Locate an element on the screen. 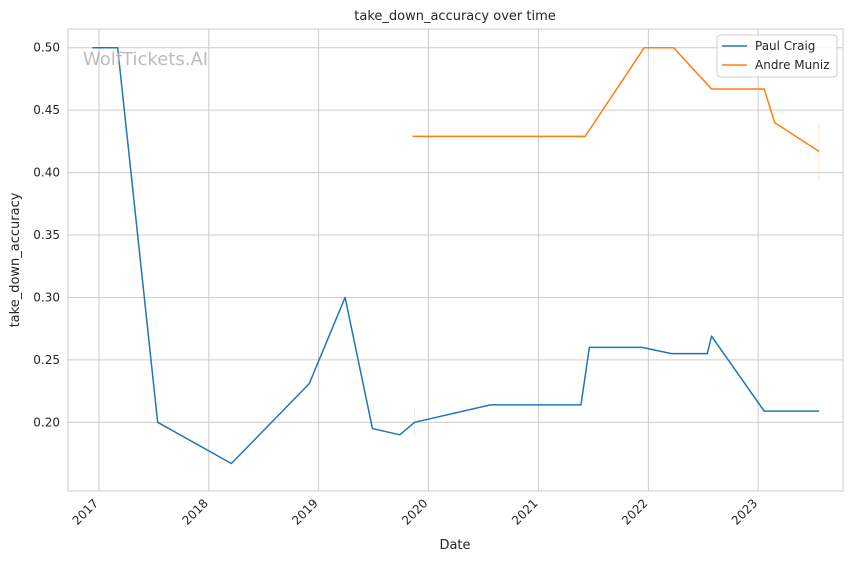  legend-label: Andre Muniz is located at coordinates (792, 65).